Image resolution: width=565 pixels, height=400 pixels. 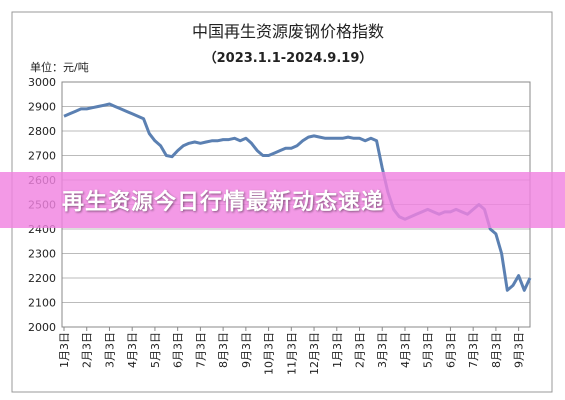 I want to click on y-tick-label: 2900, so click(x=42, y=107).